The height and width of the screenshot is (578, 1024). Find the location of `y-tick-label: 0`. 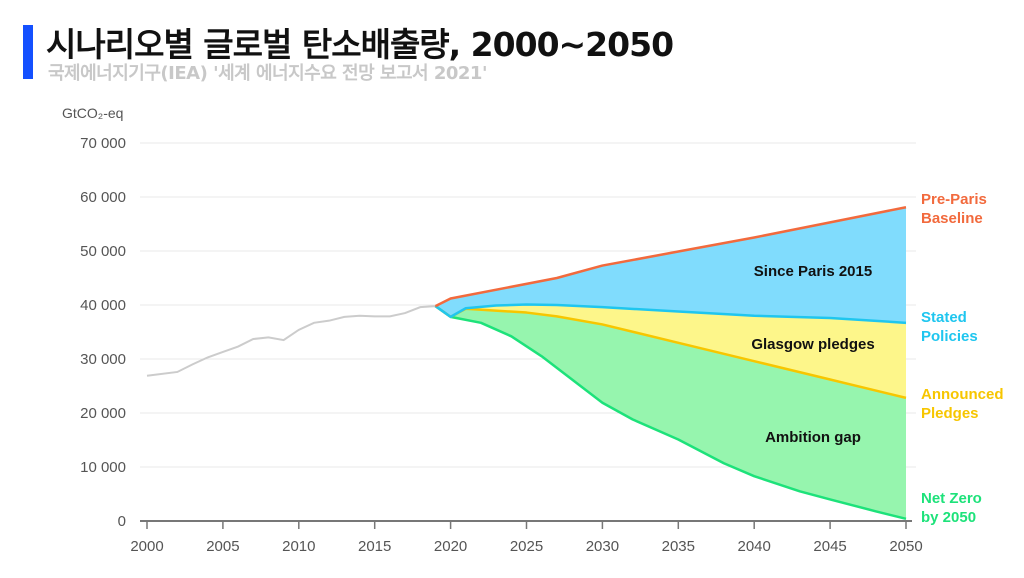

y-tick-label: 0 is located at coordinates (122, 521).